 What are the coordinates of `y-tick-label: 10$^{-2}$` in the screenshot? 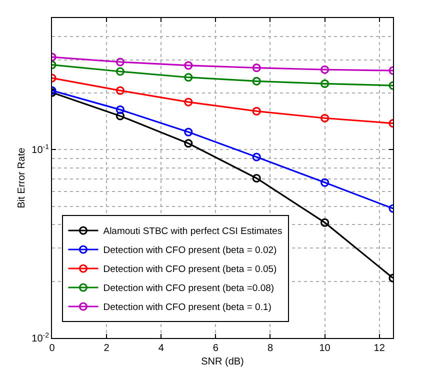 It's located at (41, 338).